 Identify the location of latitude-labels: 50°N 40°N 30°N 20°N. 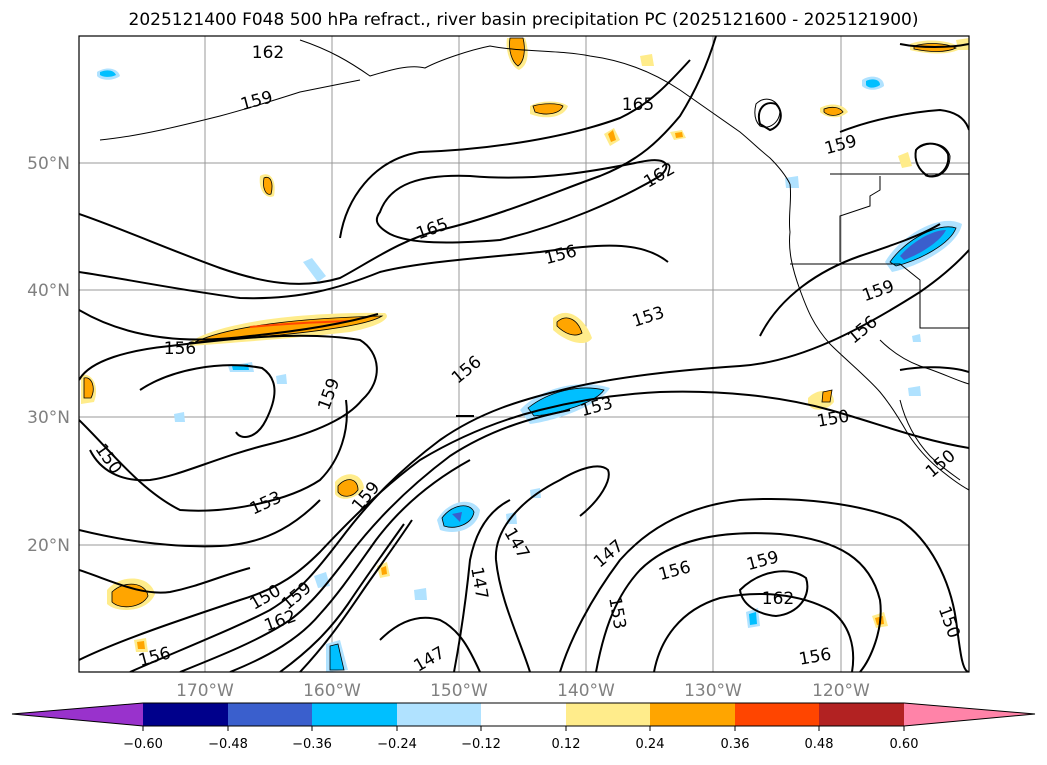
(48, 355).